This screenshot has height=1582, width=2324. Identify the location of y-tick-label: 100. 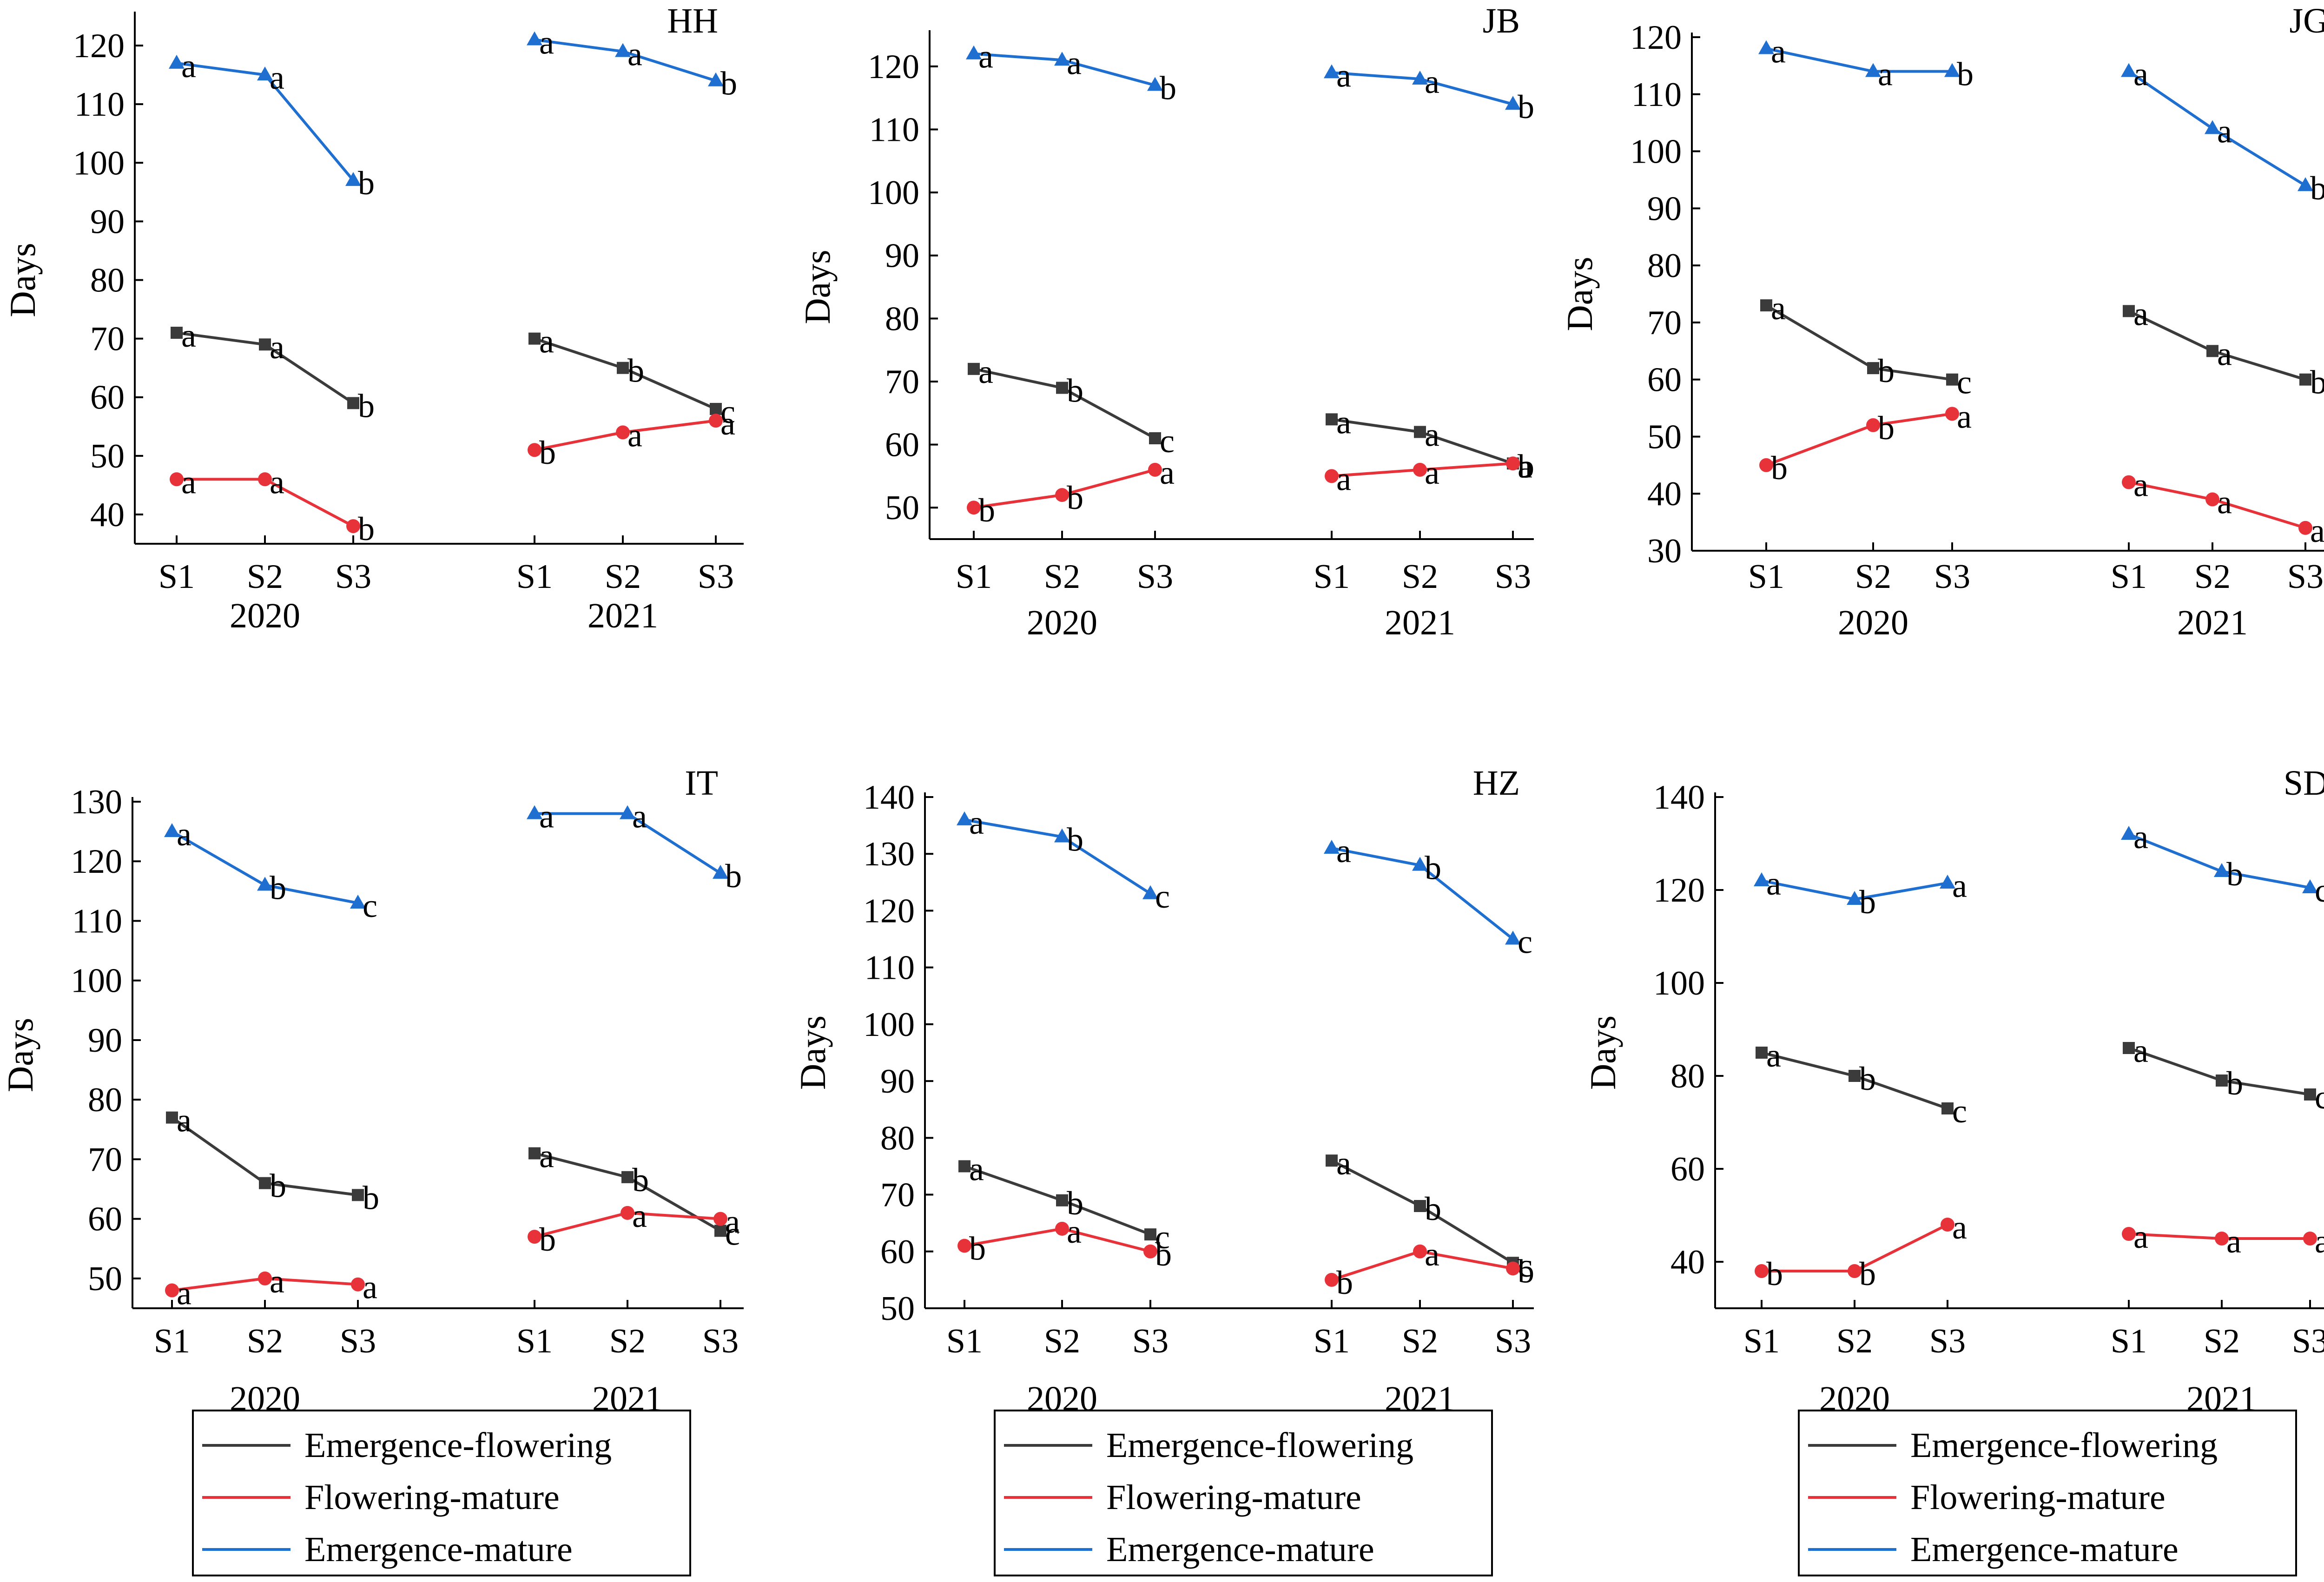
(96, 981).